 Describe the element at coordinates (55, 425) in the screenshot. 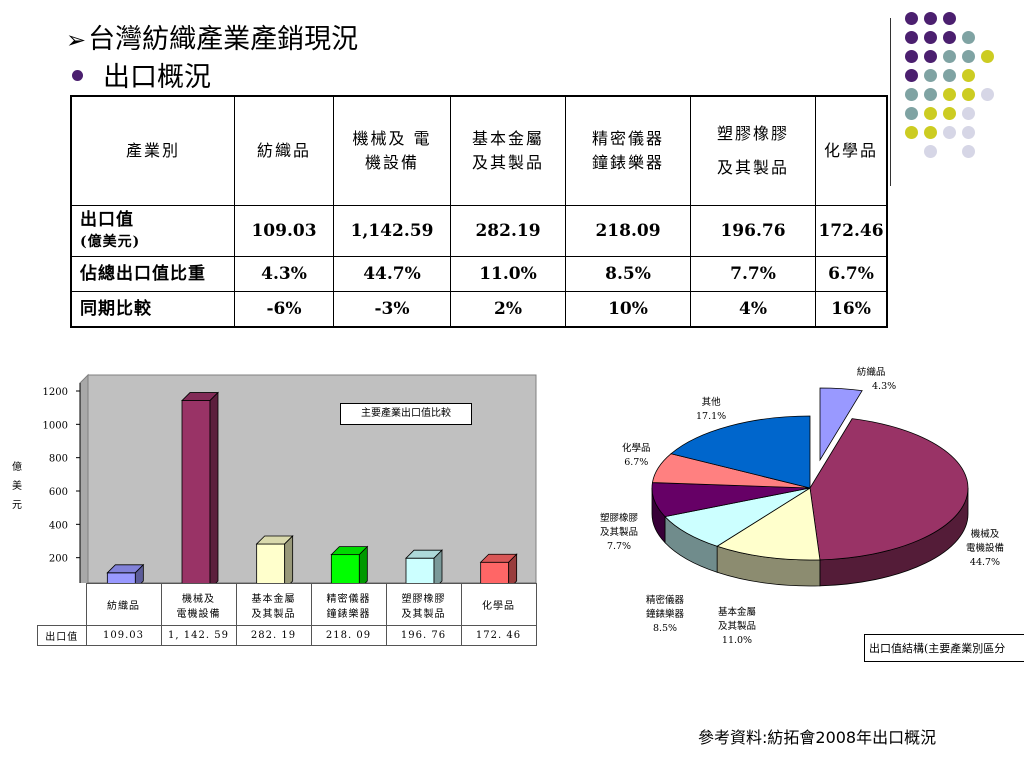

I see `y-tick-label: 1000` at that location.